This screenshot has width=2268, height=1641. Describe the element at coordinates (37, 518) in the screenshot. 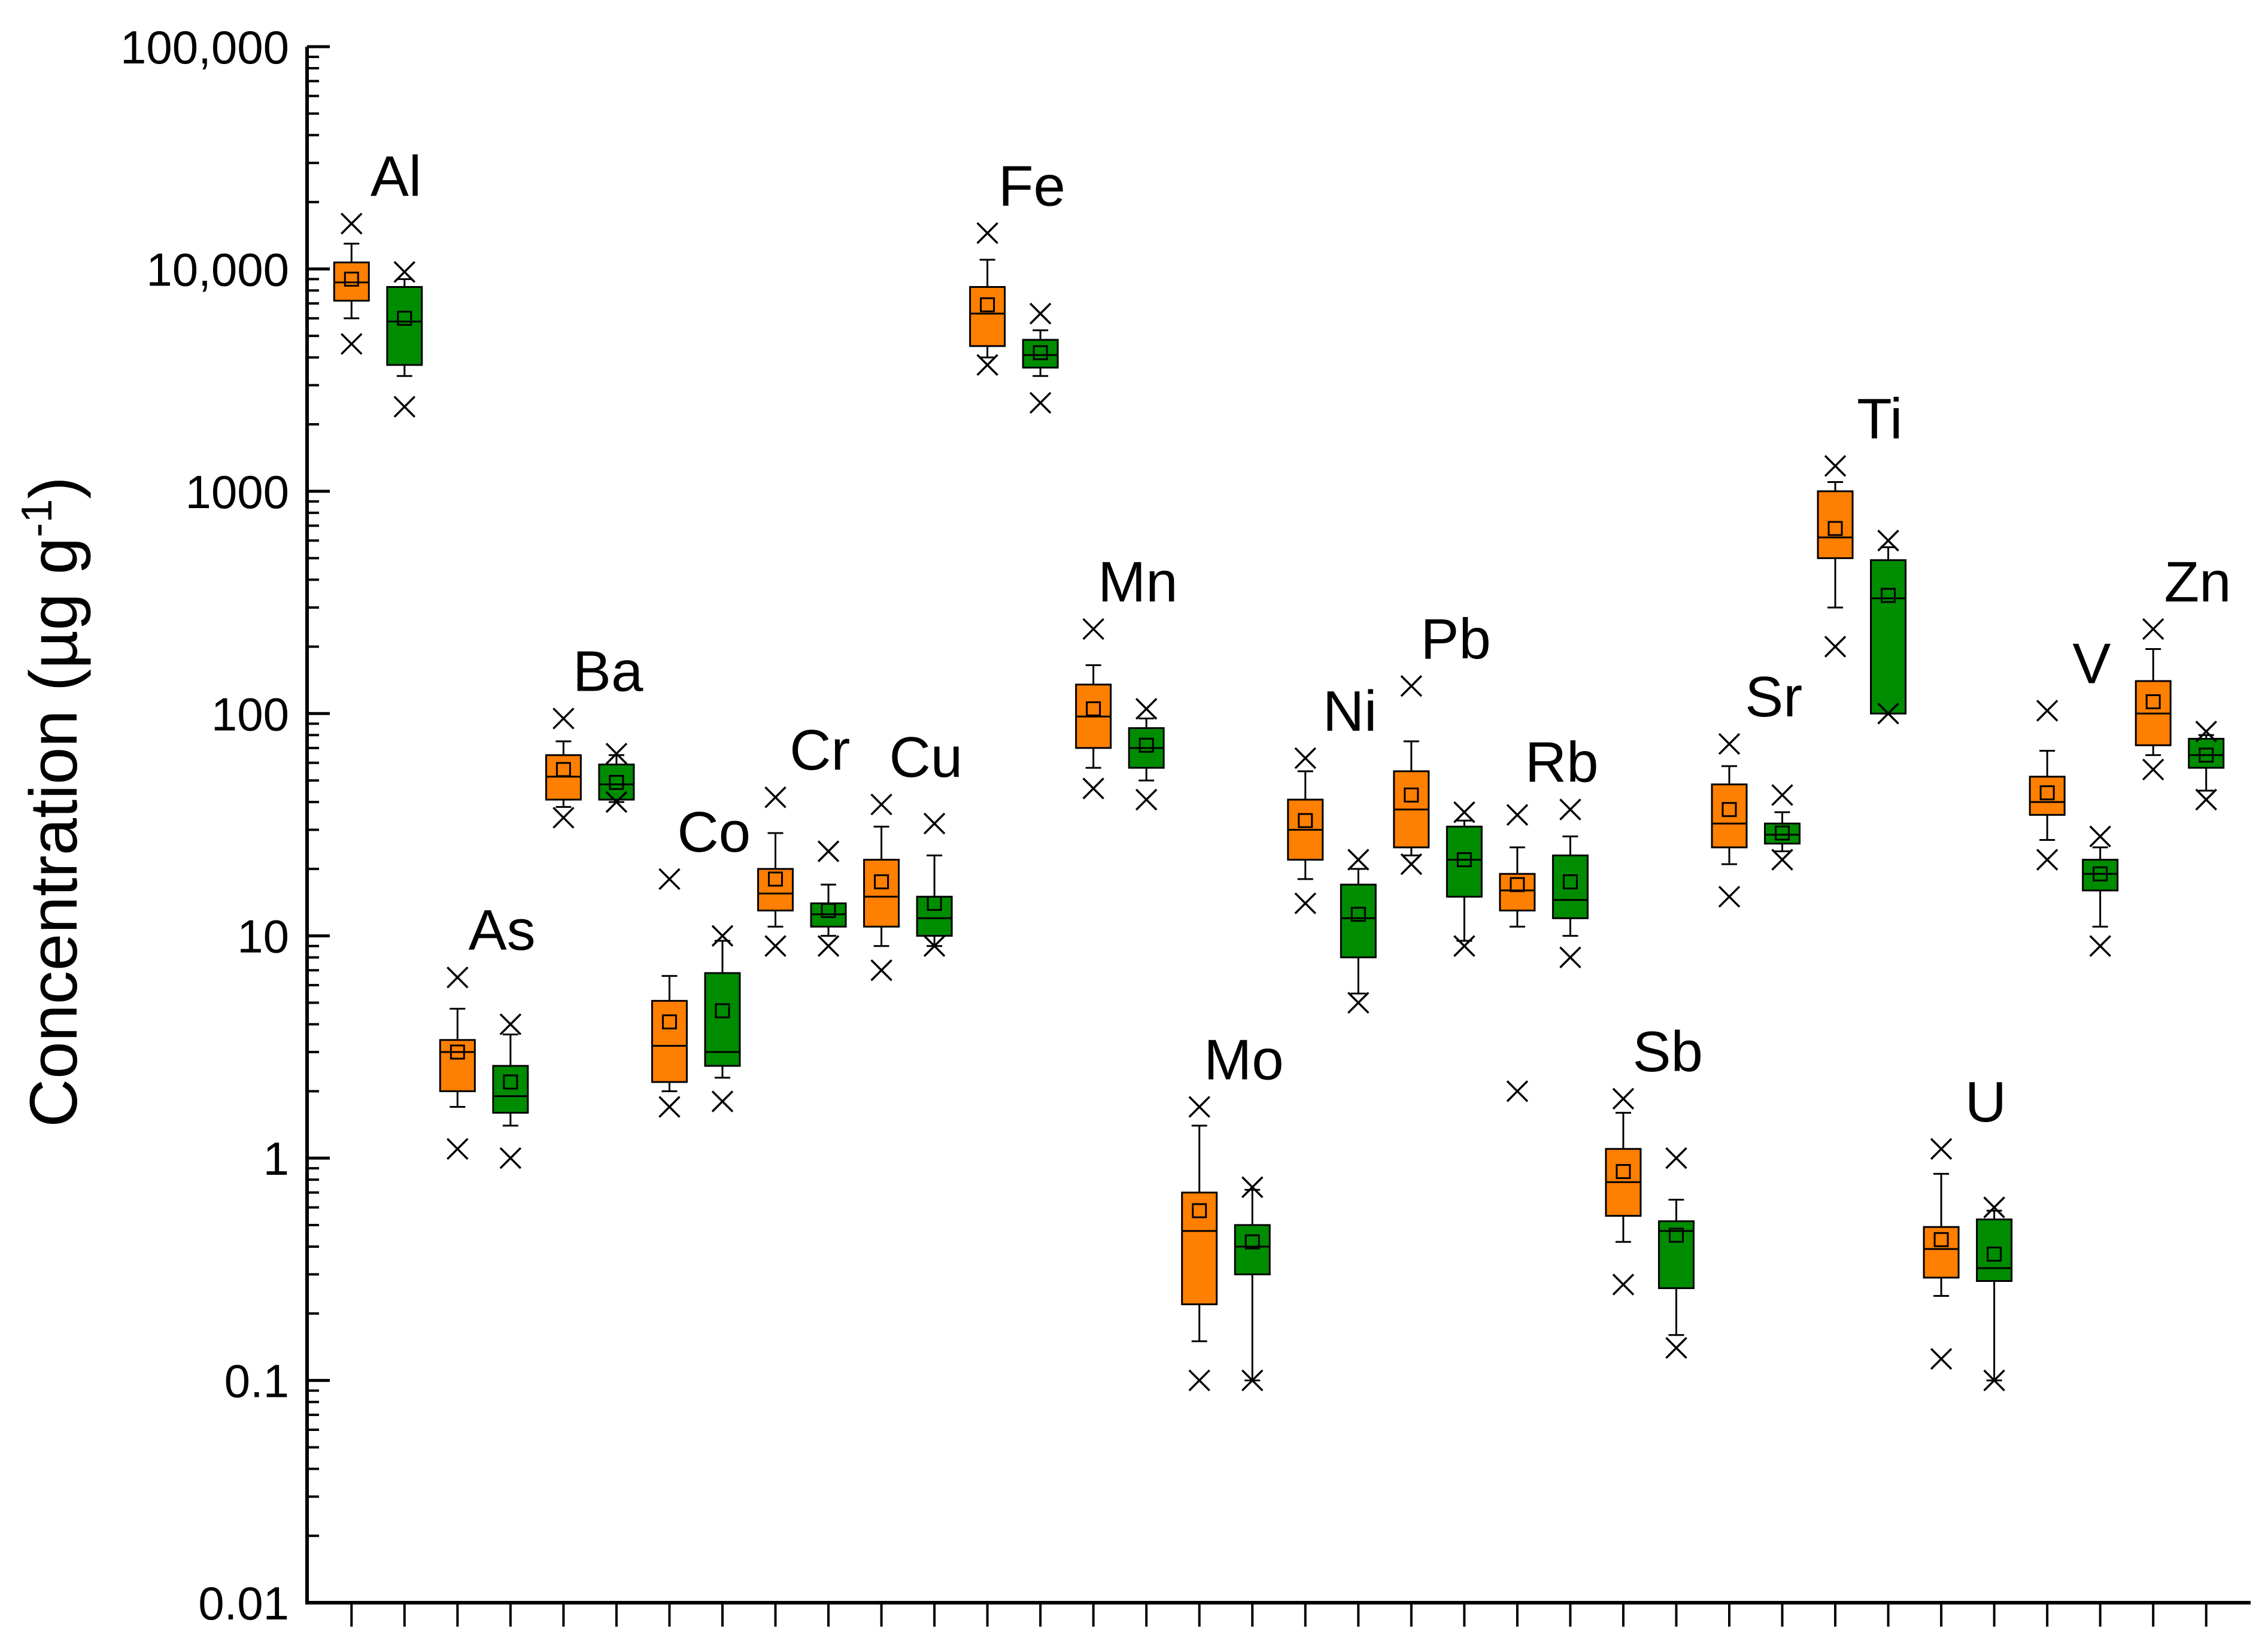

I see `y-axis-title-superscript: -1` at that location.